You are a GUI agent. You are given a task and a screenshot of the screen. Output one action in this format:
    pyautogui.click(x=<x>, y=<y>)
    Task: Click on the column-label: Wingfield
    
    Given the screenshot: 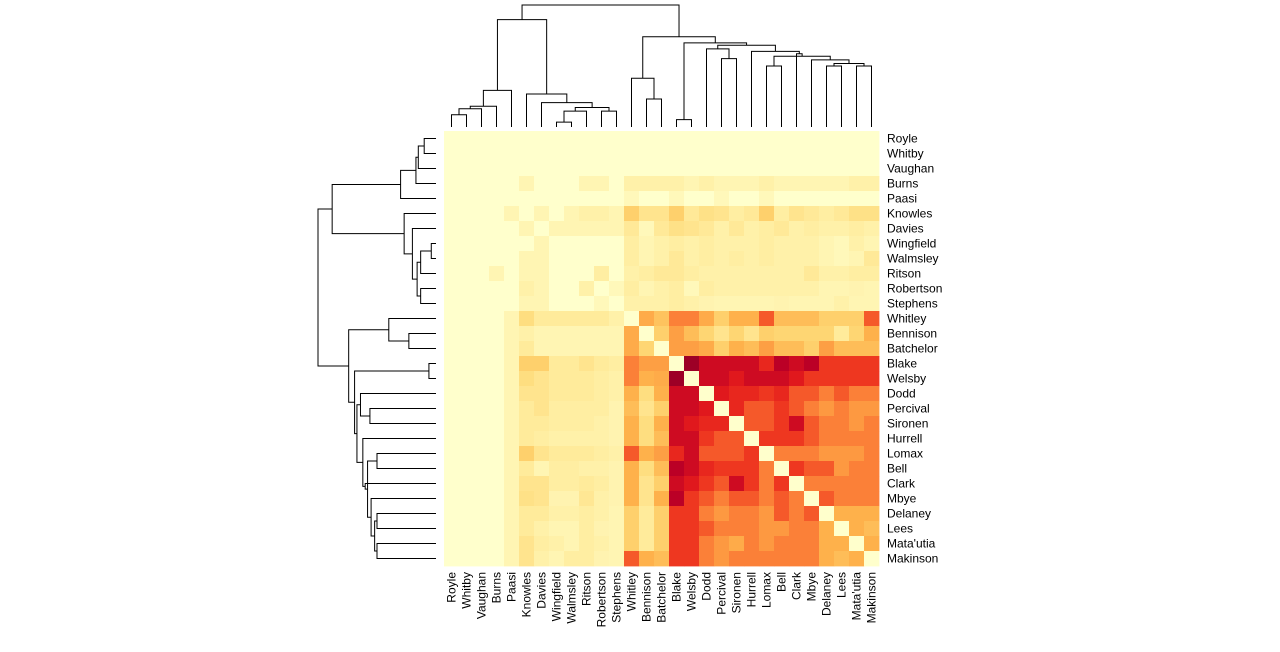 What is the action you would take?
    pyautogui.click(x=557, y=596)
    